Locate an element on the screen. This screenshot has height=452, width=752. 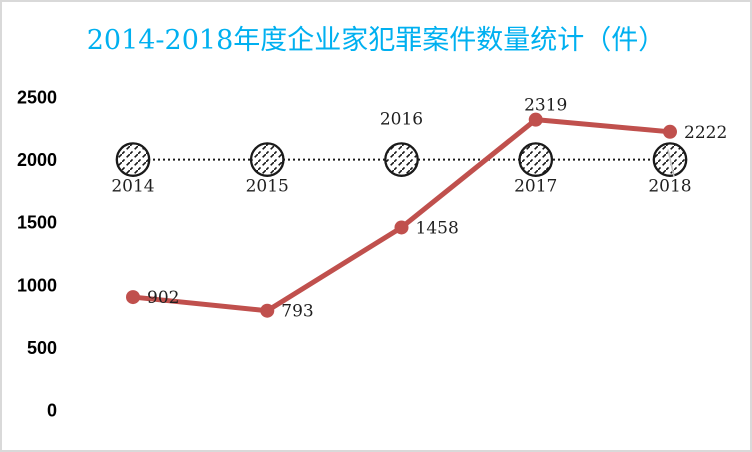
y-axis-tick-label: 2500 is located at coordinates (37, 98).